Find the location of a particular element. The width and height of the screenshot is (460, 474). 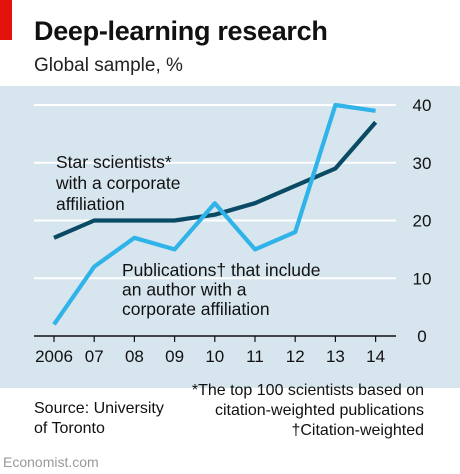

x-tick-label: 07 is located at coordinates (94, 356).